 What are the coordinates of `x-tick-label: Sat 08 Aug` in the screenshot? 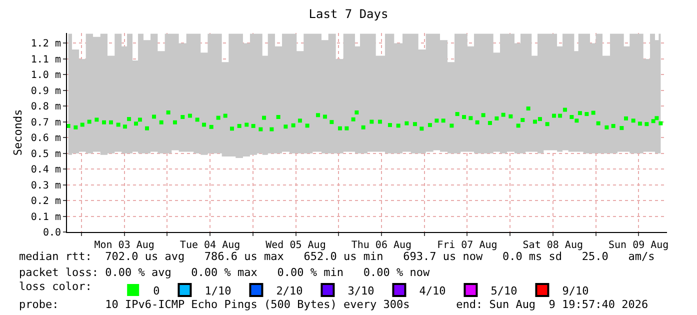 It's located at (552, 245).